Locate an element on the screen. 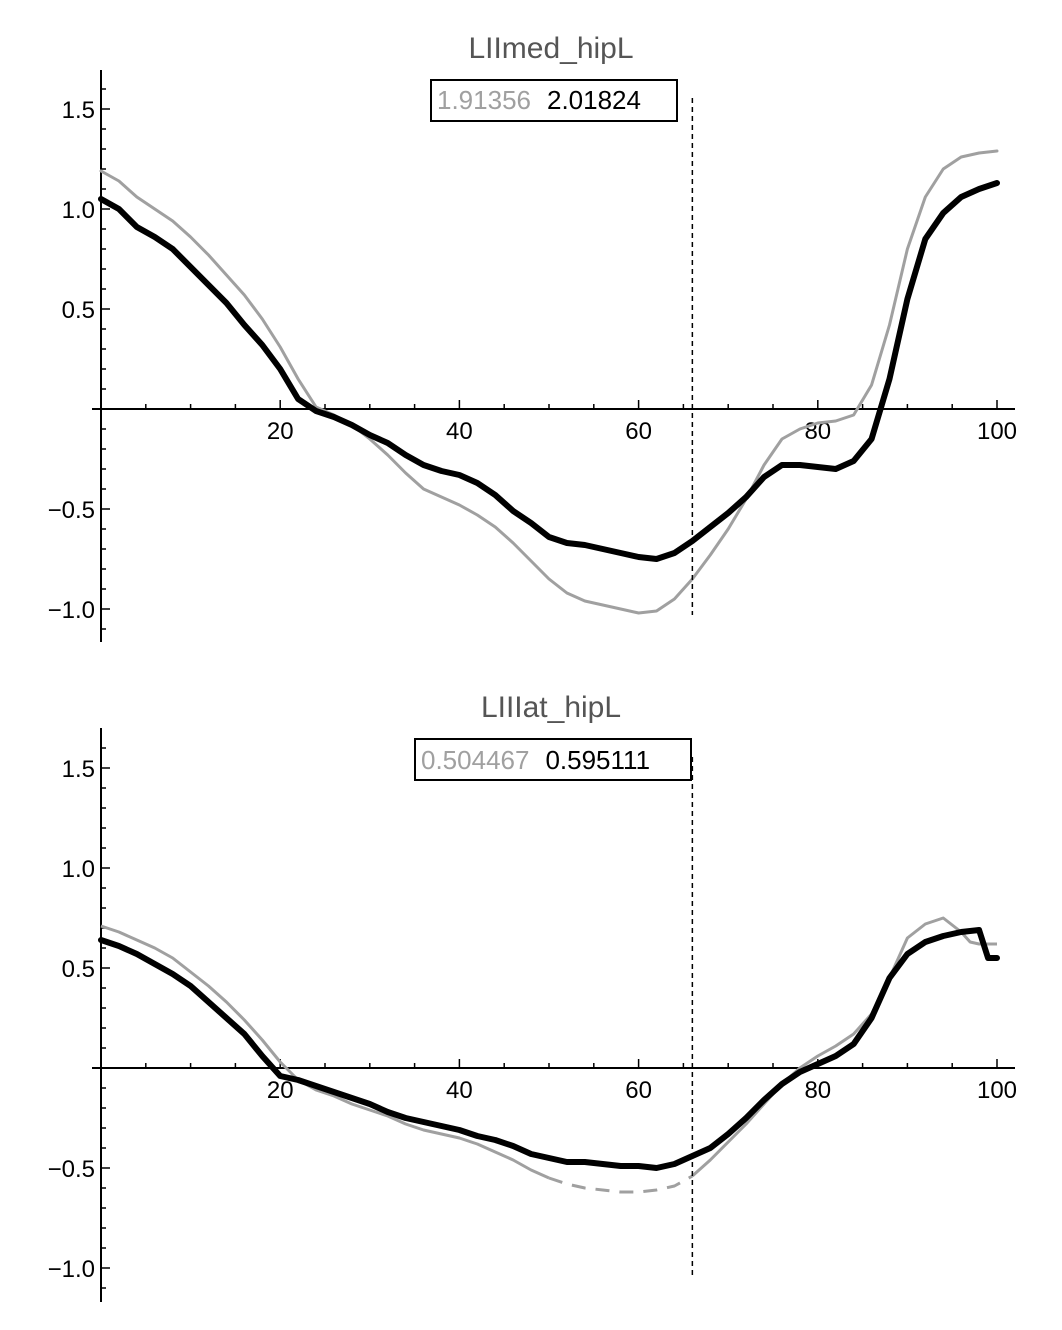 The width and height of the screenshot is (1062, 1330). chart-title: LIIIat_hipL is located at coordinates (551, 707).